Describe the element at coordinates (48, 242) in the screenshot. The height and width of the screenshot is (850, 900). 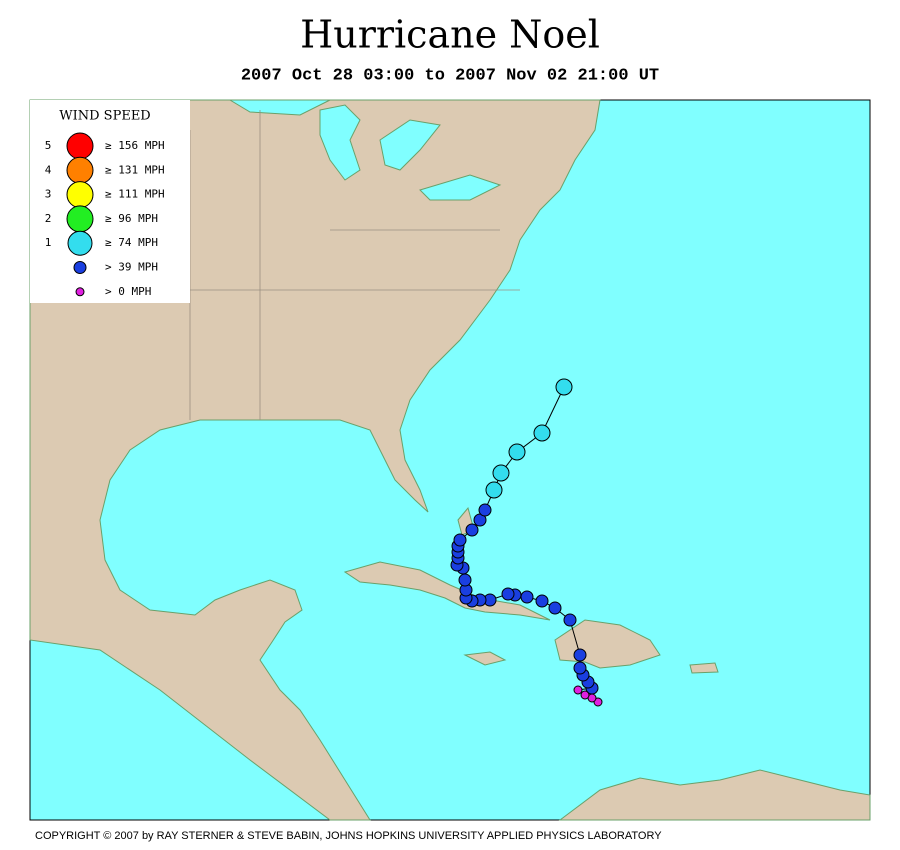
I see `legend-category: 1` at that location.